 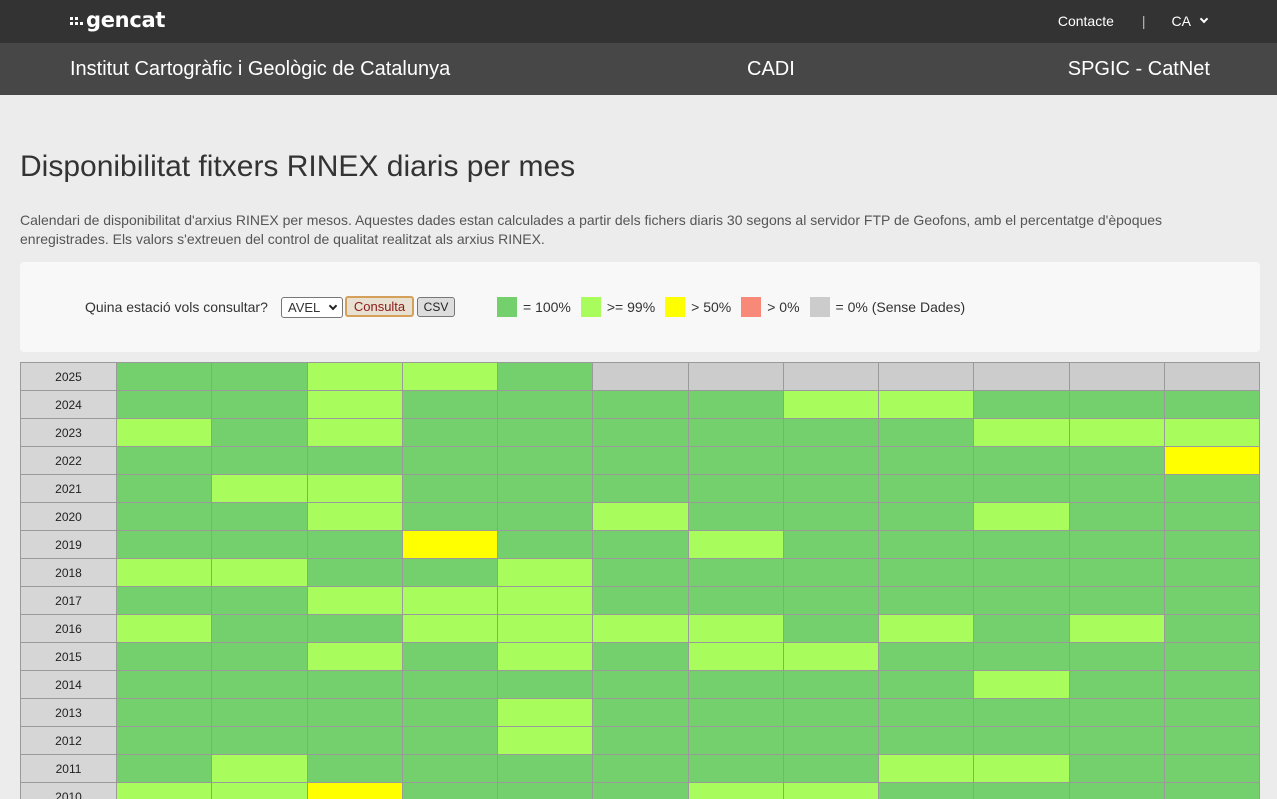 I want to click on csv-button: CSV, so click(x=436, y=307).